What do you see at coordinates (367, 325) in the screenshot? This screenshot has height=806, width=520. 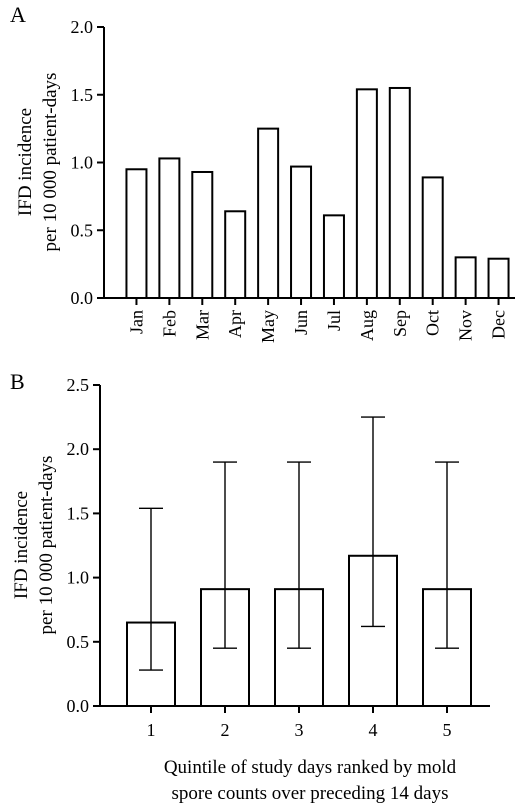 I see `panel-a-x-tick-label: Aug` at bounding box center [367, 325].